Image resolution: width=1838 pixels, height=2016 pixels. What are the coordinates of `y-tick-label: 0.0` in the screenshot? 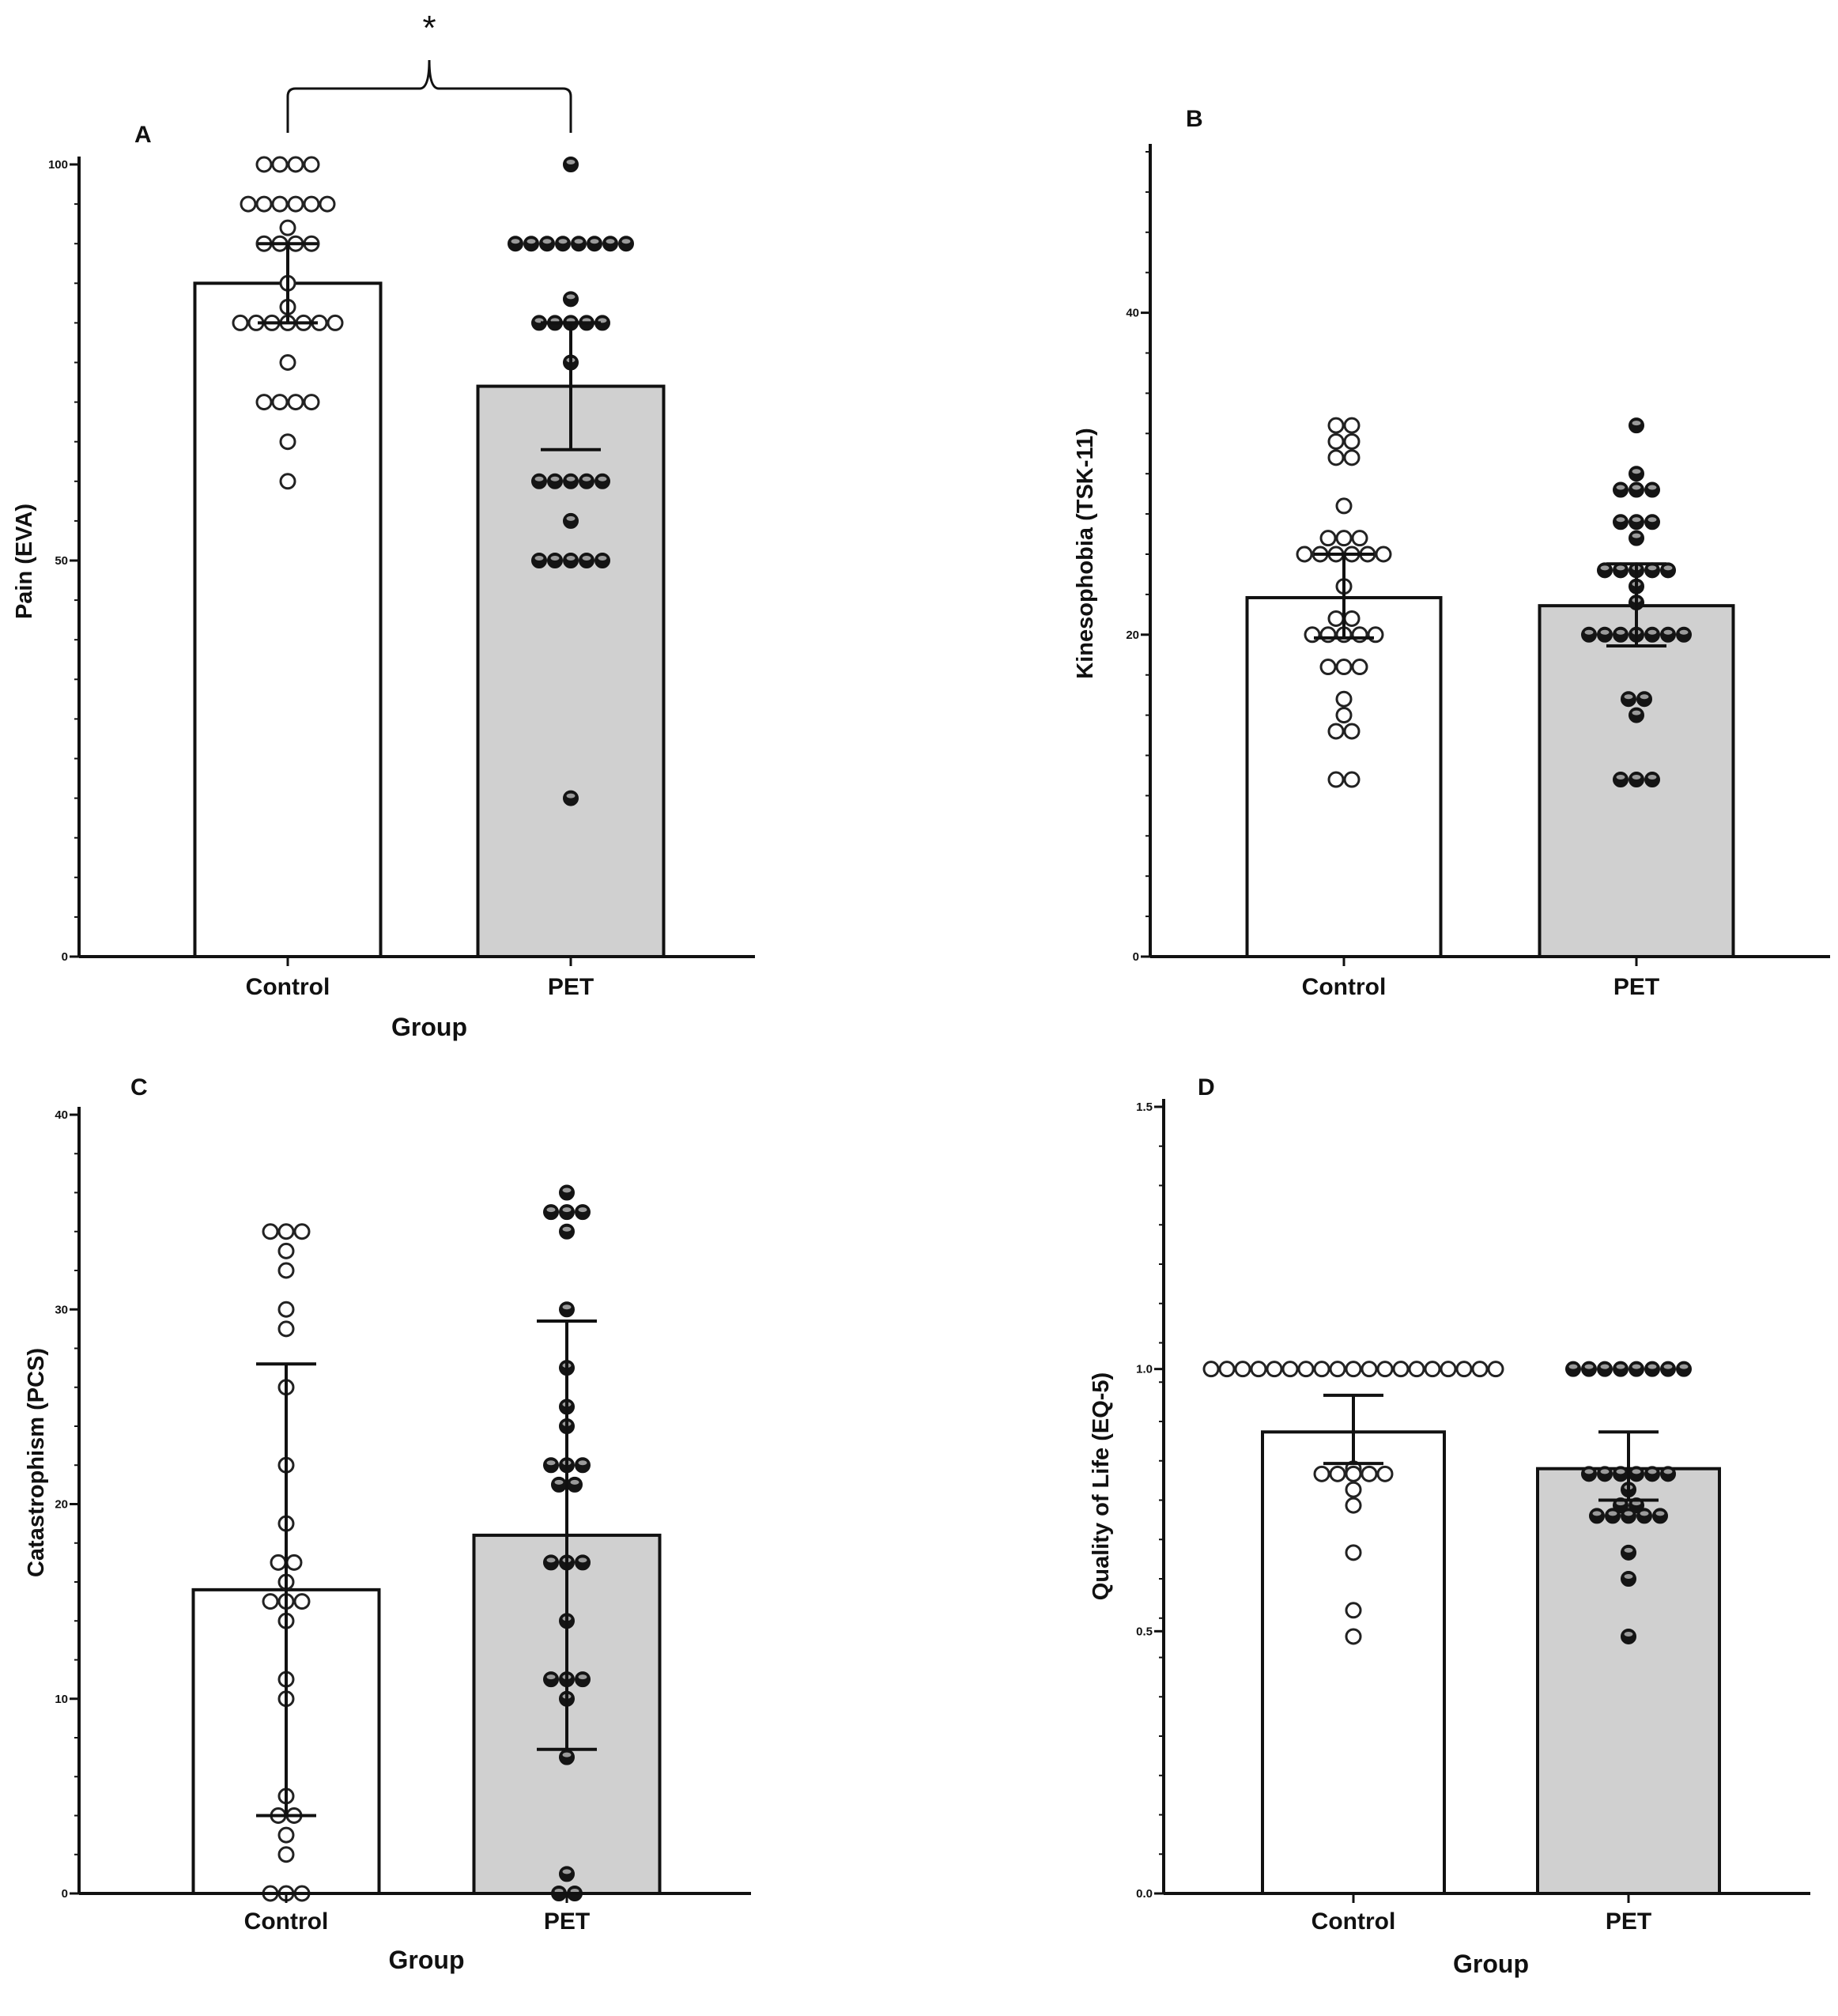 It's located at (1144, 1894).